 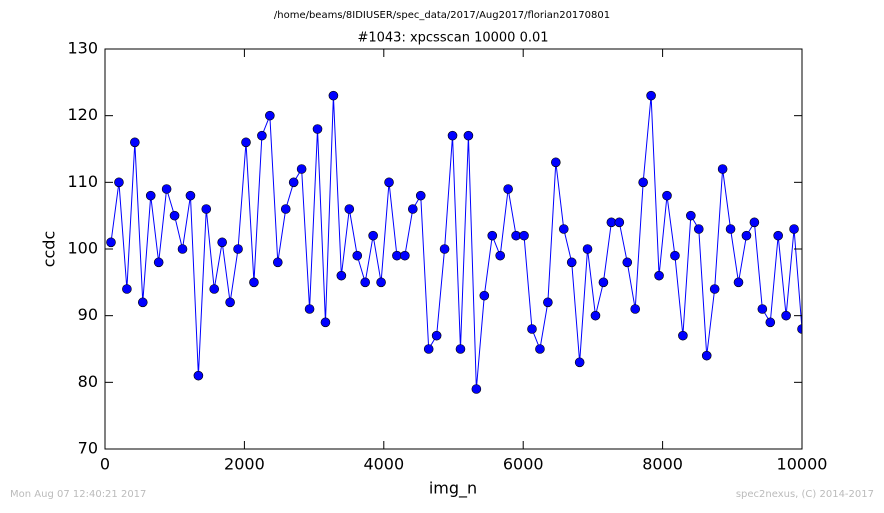 What do you see at coordinates (78, 494) in the screenshot?
I see `footer-left: Mon Aug 07 12:40:21 2017` at bounding box center [78, 494].